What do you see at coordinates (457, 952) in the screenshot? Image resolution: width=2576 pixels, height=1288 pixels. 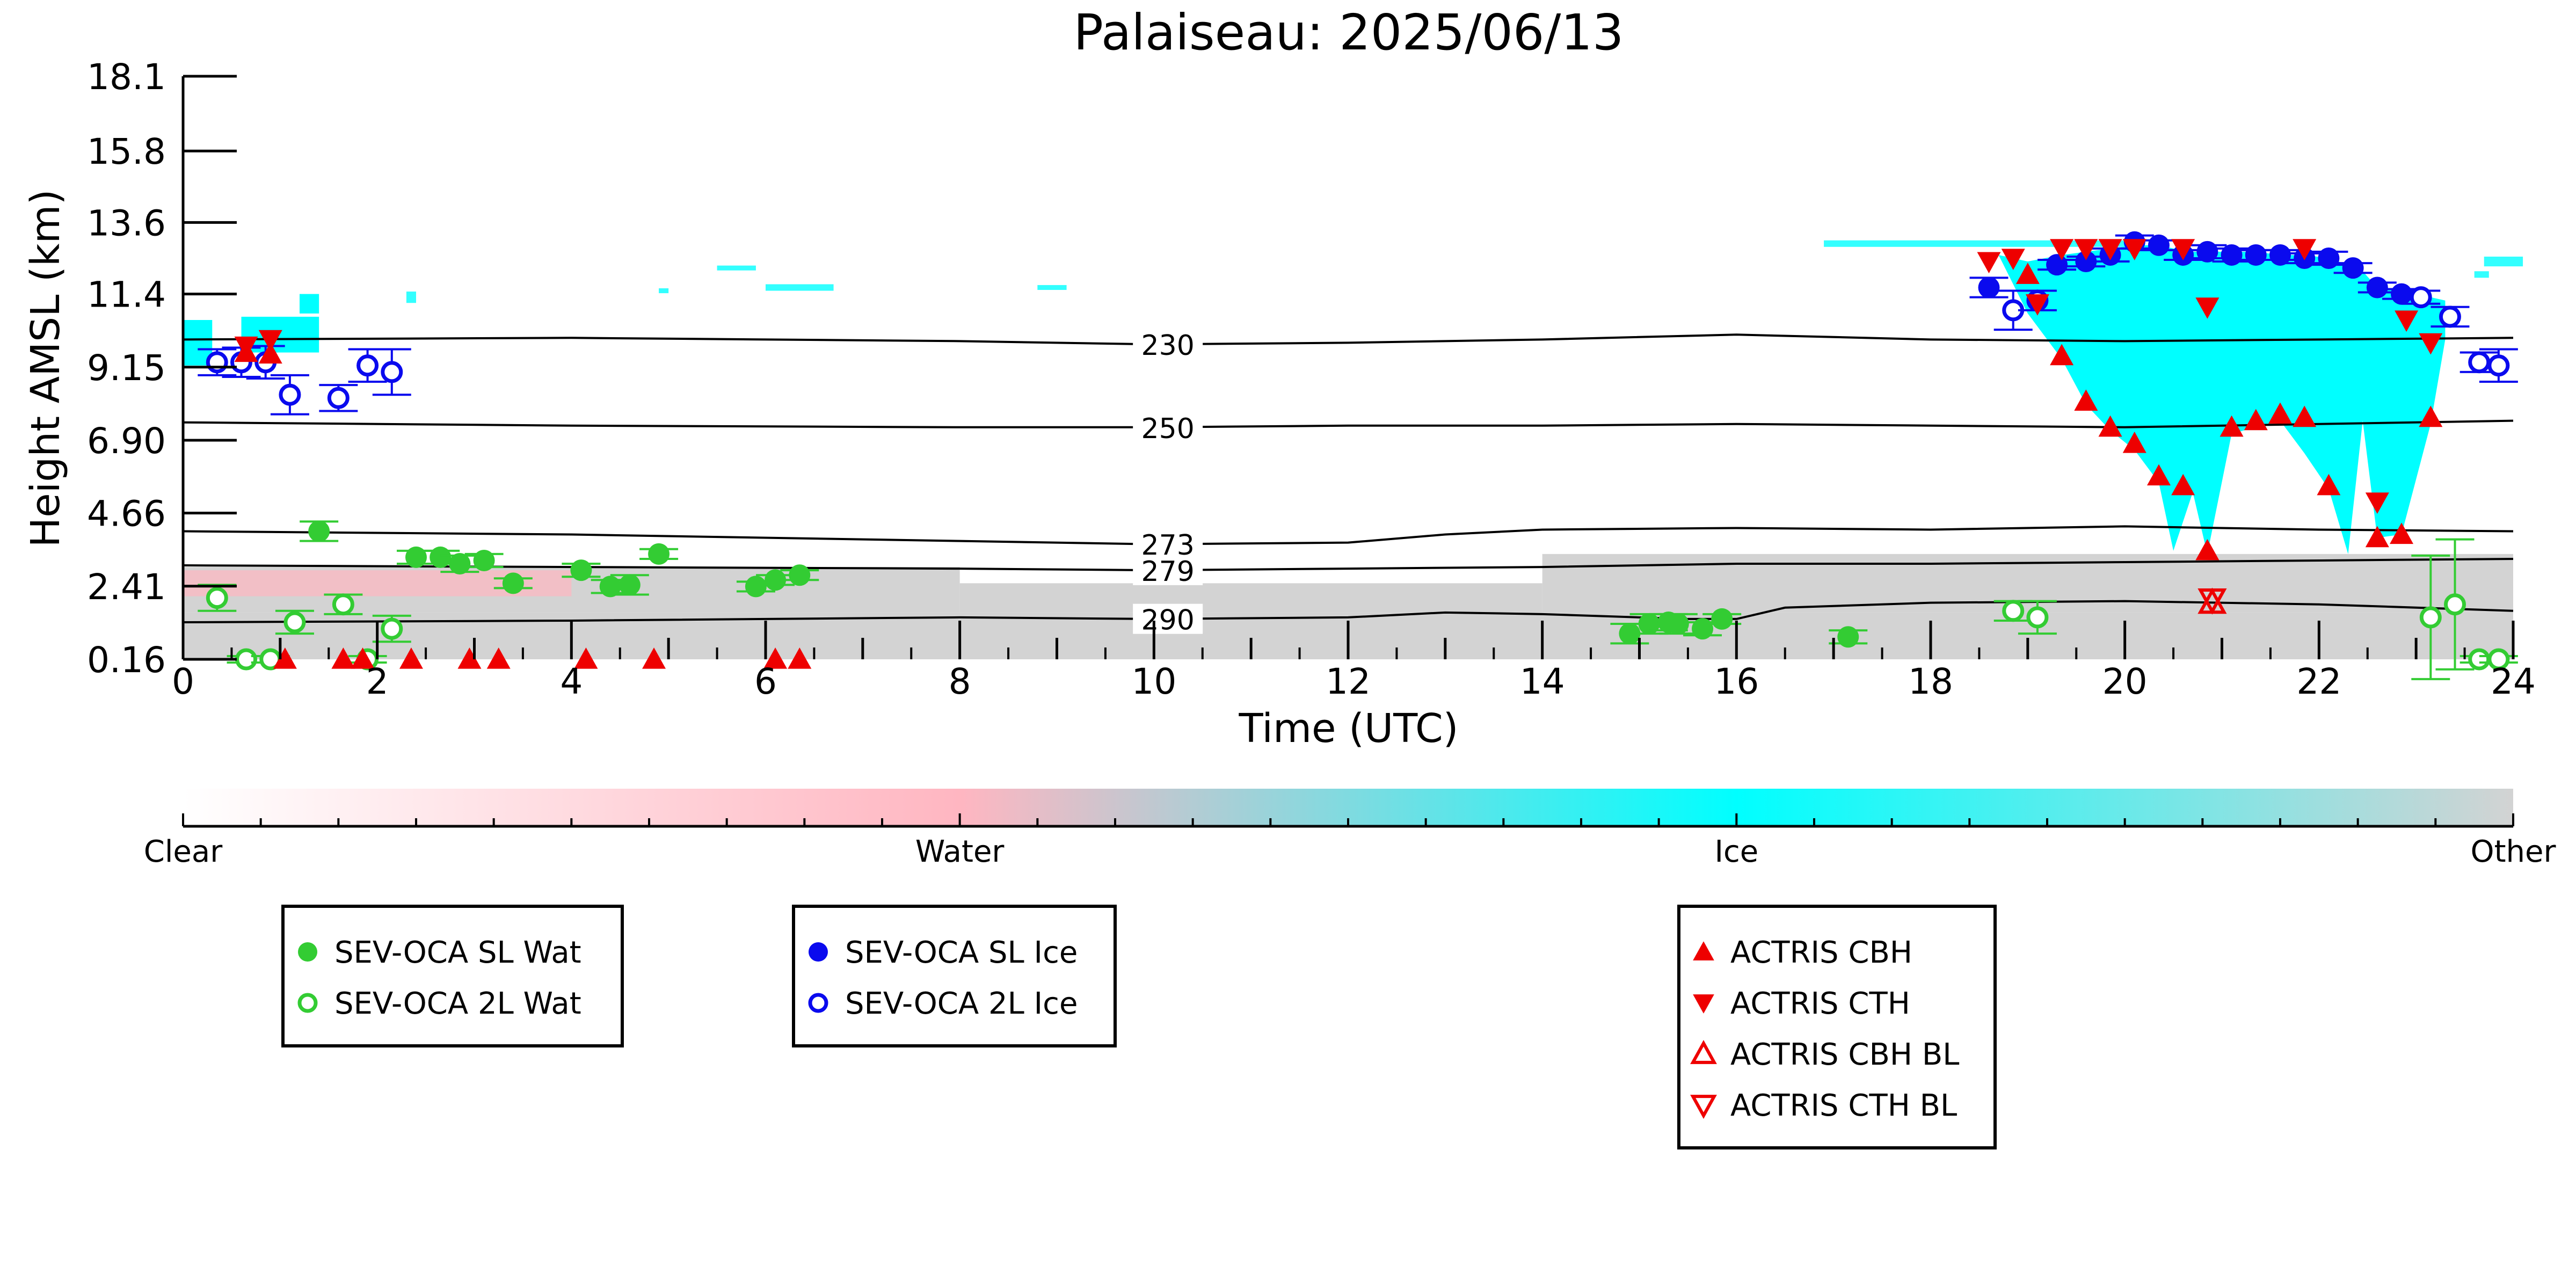 I see `legend-item-label: SEV-OCA SL Wat` at bounding box center [457, 952].